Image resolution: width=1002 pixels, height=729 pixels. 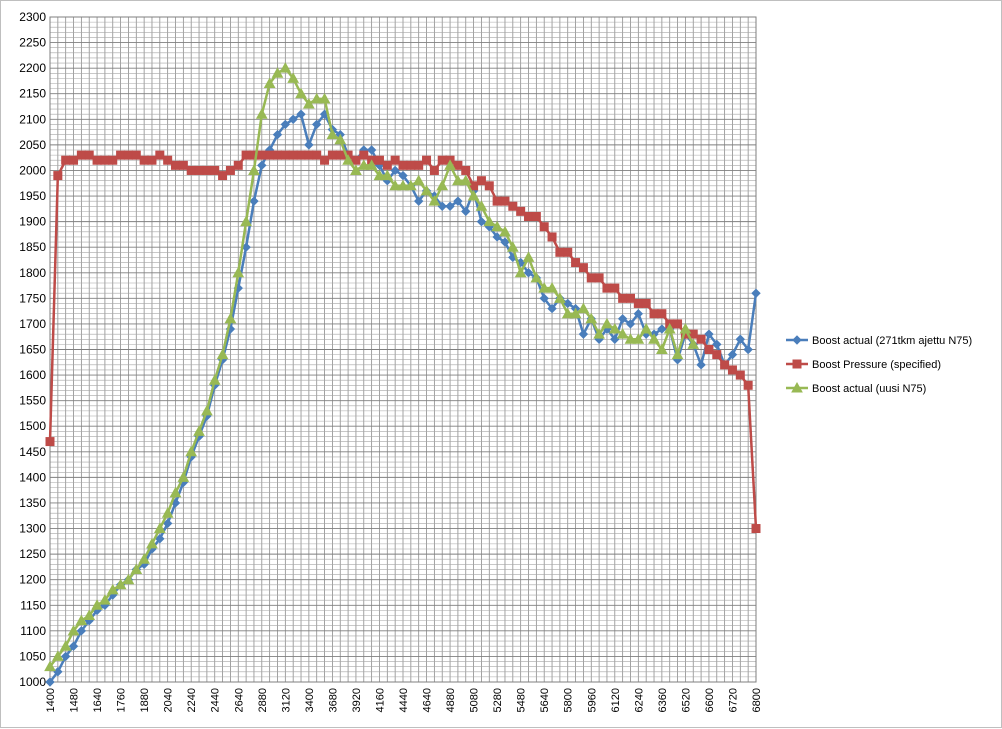 I want to click on legend-item-2: Boost Pressure (specified), so click(x=863, y=365).